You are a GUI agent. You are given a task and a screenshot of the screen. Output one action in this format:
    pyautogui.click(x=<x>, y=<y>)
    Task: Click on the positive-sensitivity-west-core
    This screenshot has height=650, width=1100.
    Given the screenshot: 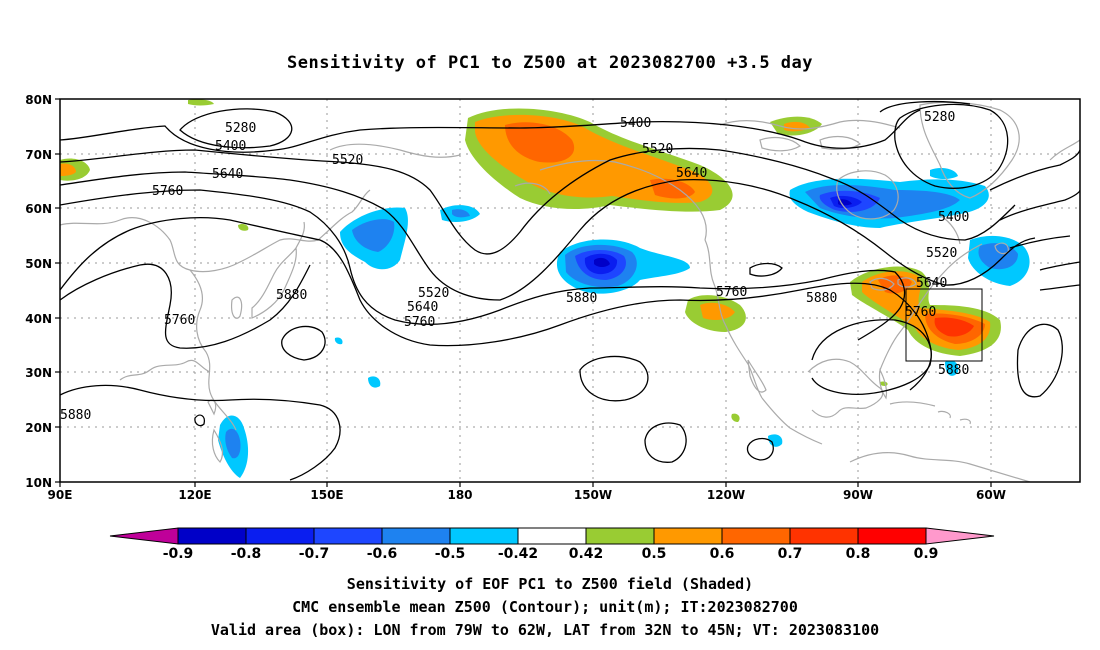 What is the action you would take?
    pyautogui.click(x=68, y=169)
    